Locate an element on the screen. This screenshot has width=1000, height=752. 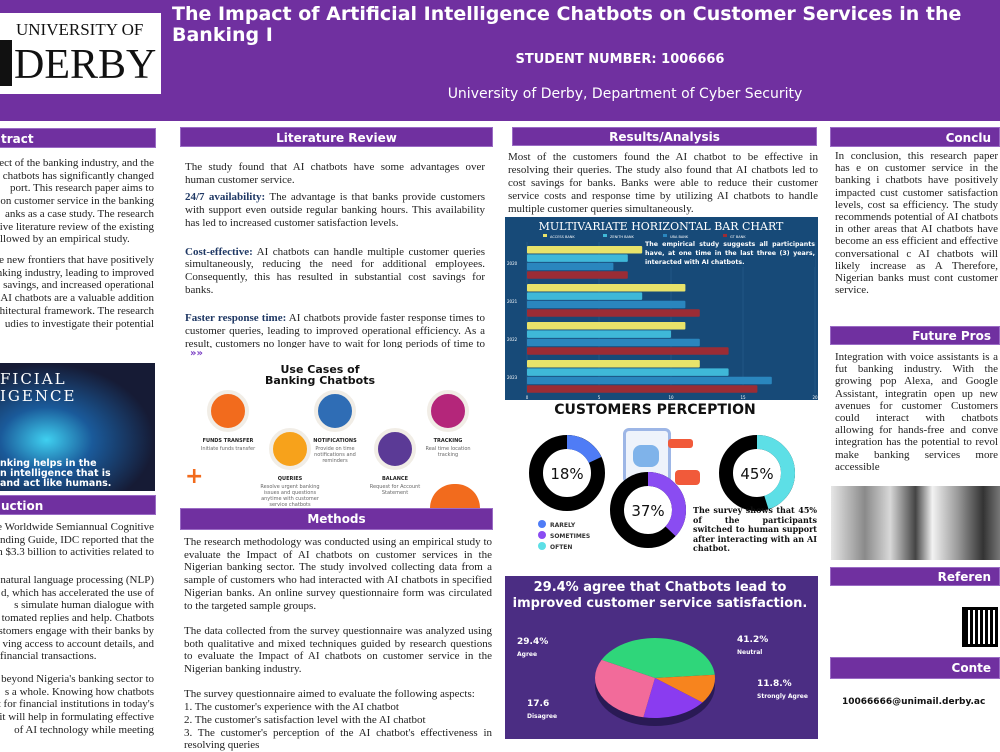
text-line-content: he Worldwide Semiannual Cognitive is located at coordinates (77, 527).